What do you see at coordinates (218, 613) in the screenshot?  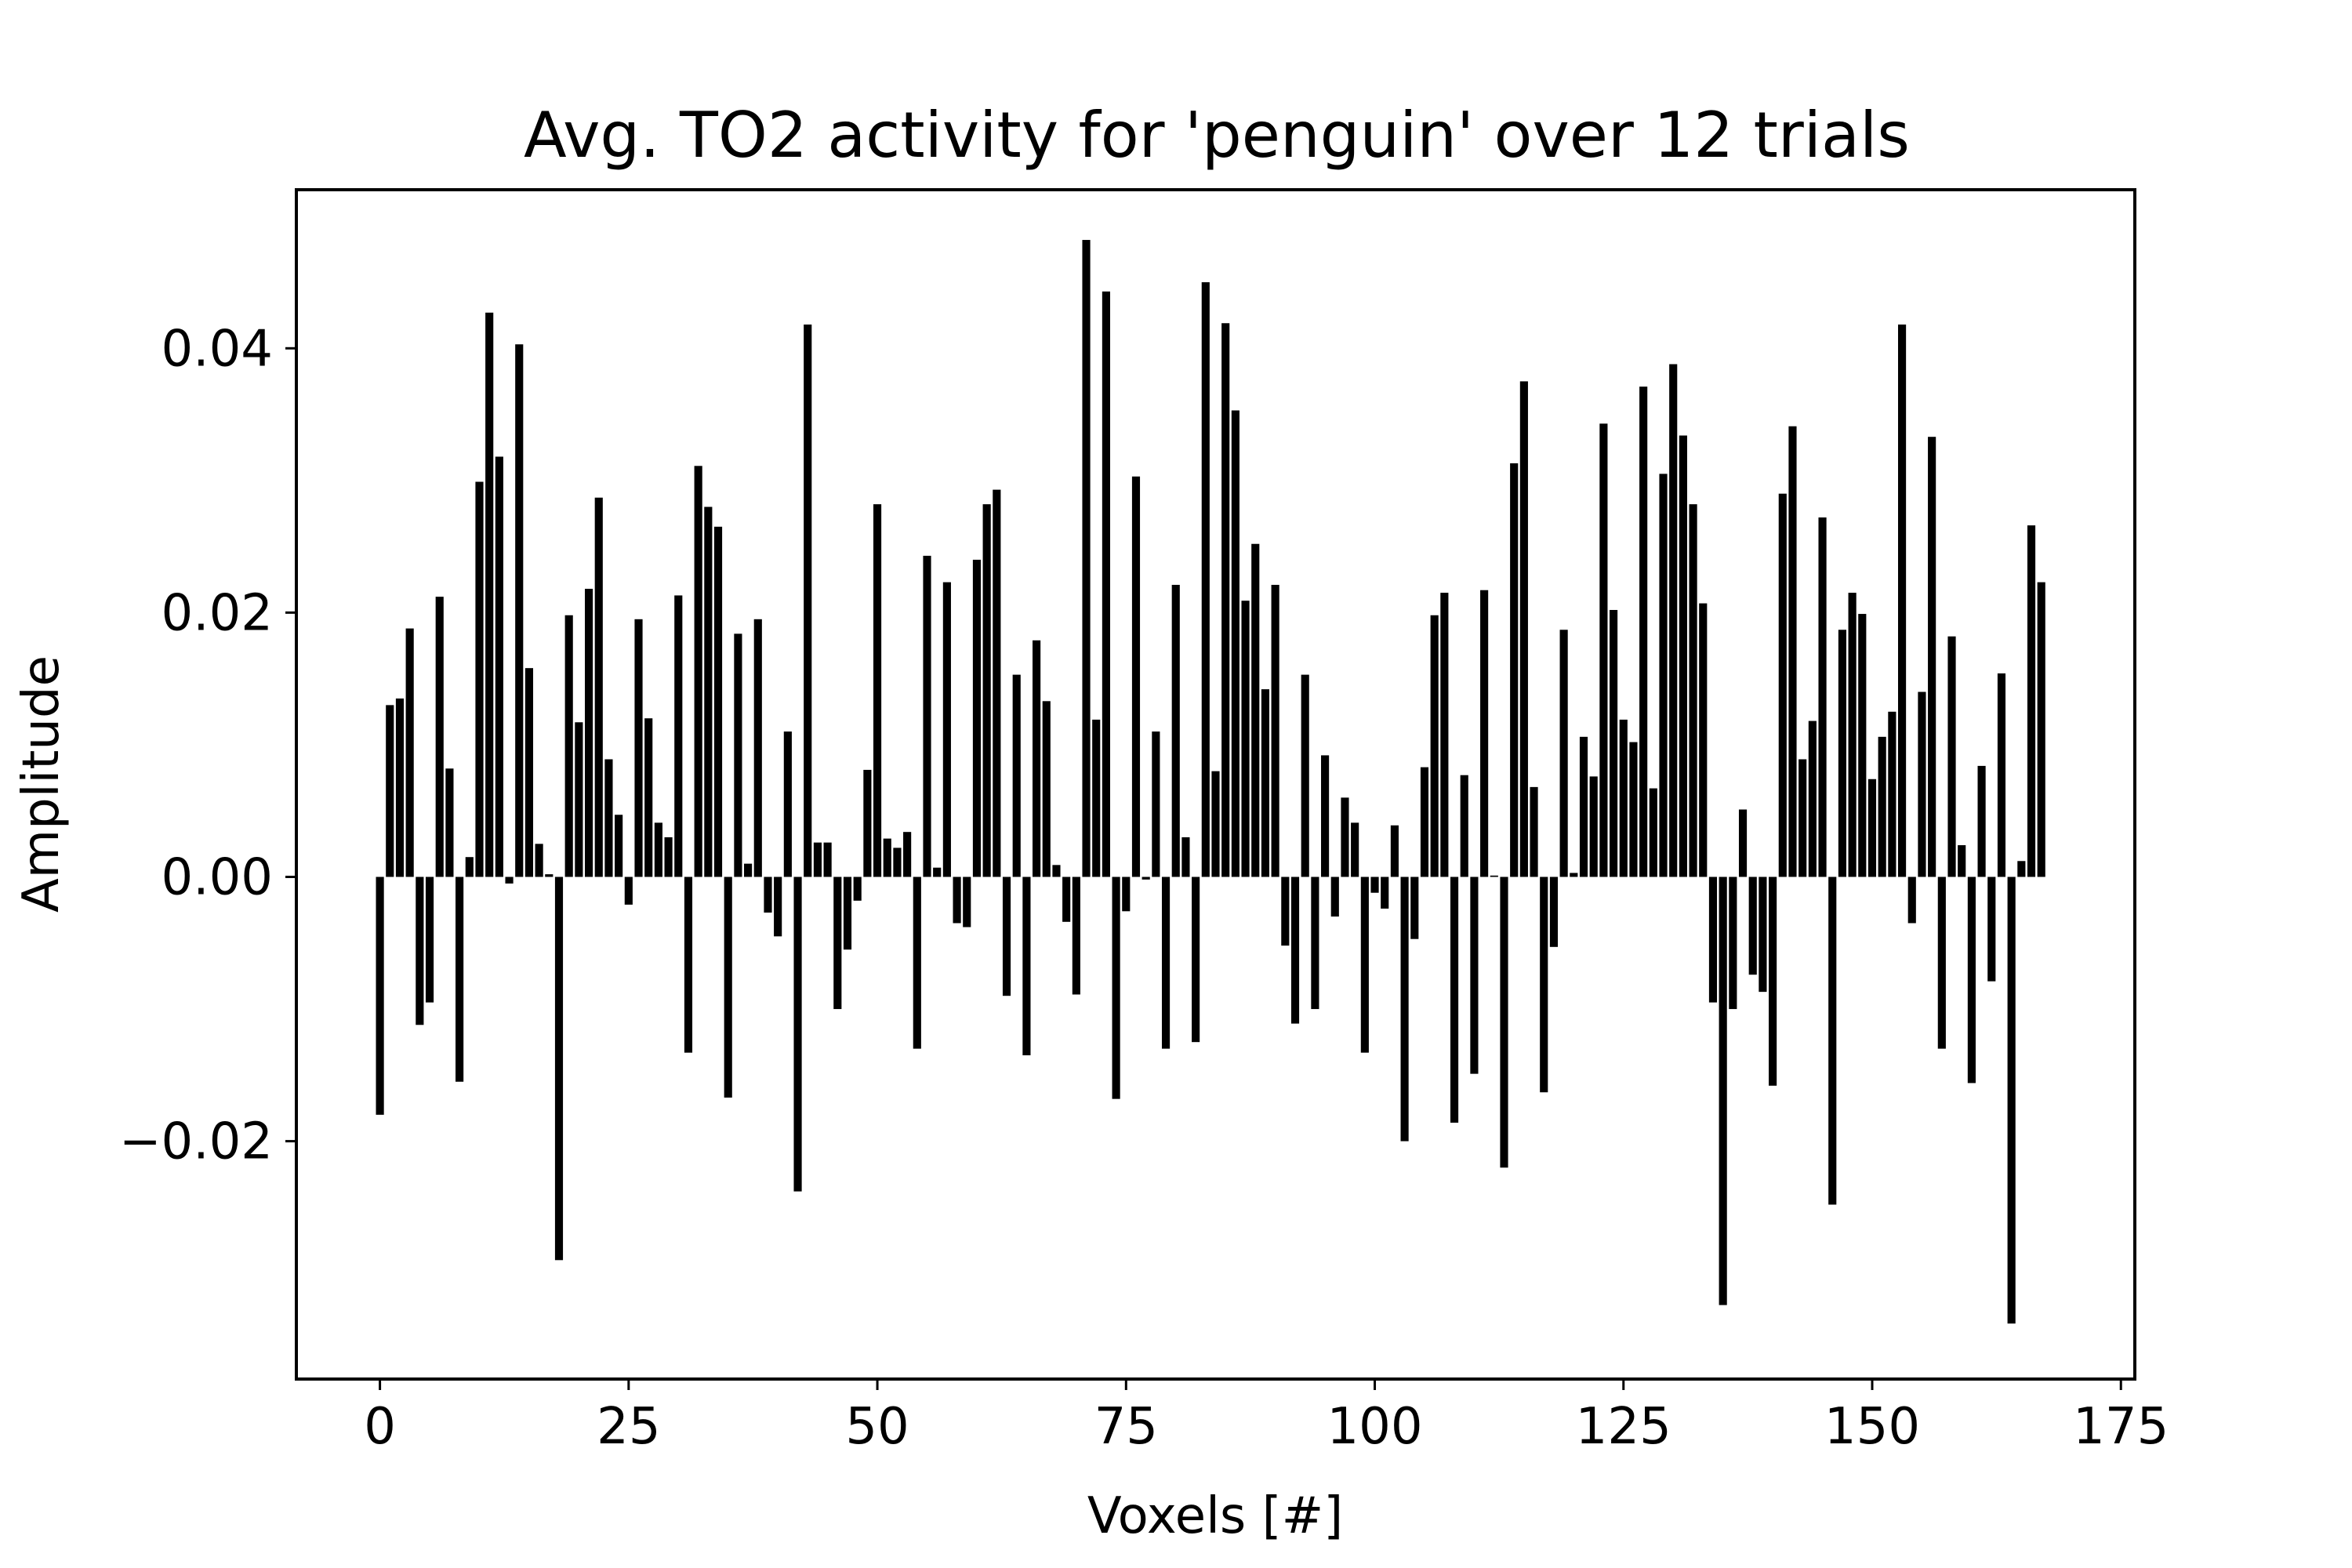 I see `y-tick-label: 0.02` at bounding box center [218, 613].